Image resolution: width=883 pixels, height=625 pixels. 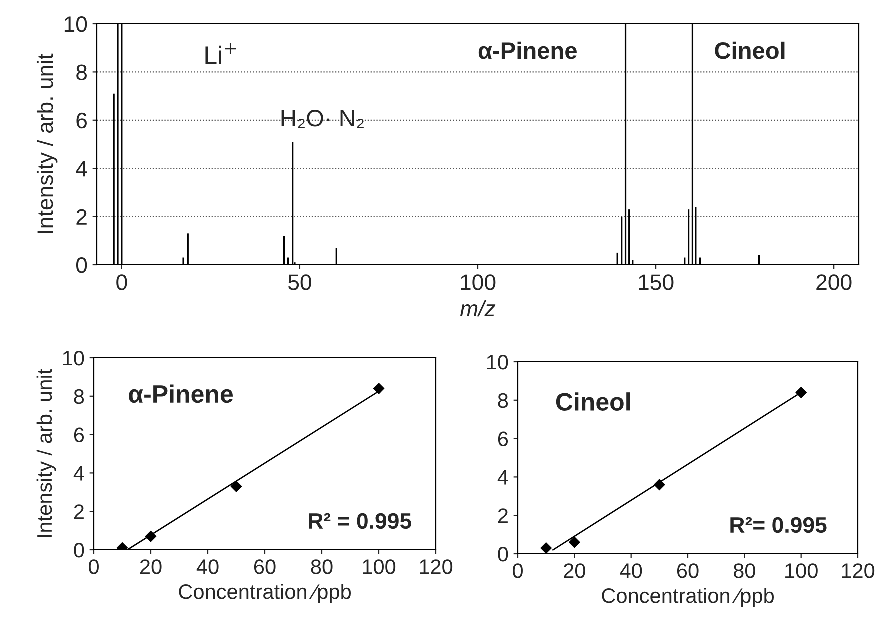 What do you see at coordinates (360, 521) in the screenshot?
I see `annotation: R² = 0.995` at bounding box center [360, 521].